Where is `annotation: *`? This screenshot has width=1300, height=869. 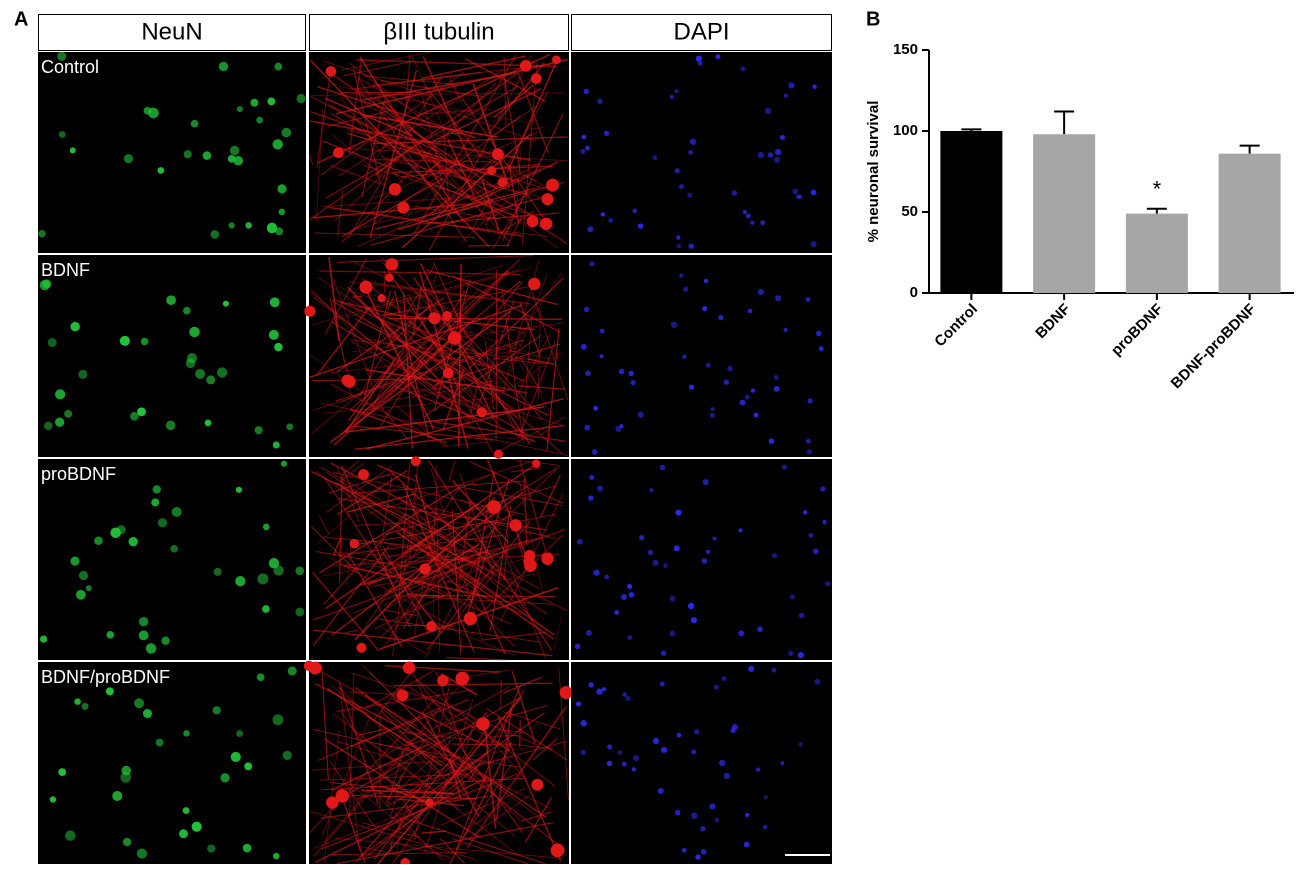
annotation: * is located at coordinates (1157, 189).